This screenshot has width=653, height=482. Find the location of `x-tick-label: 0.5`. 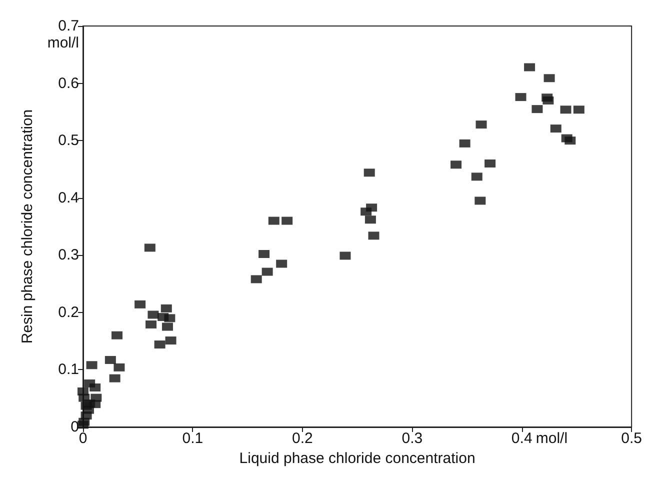

x-tick-label: 0.5 is located at coordinates (631, 438).